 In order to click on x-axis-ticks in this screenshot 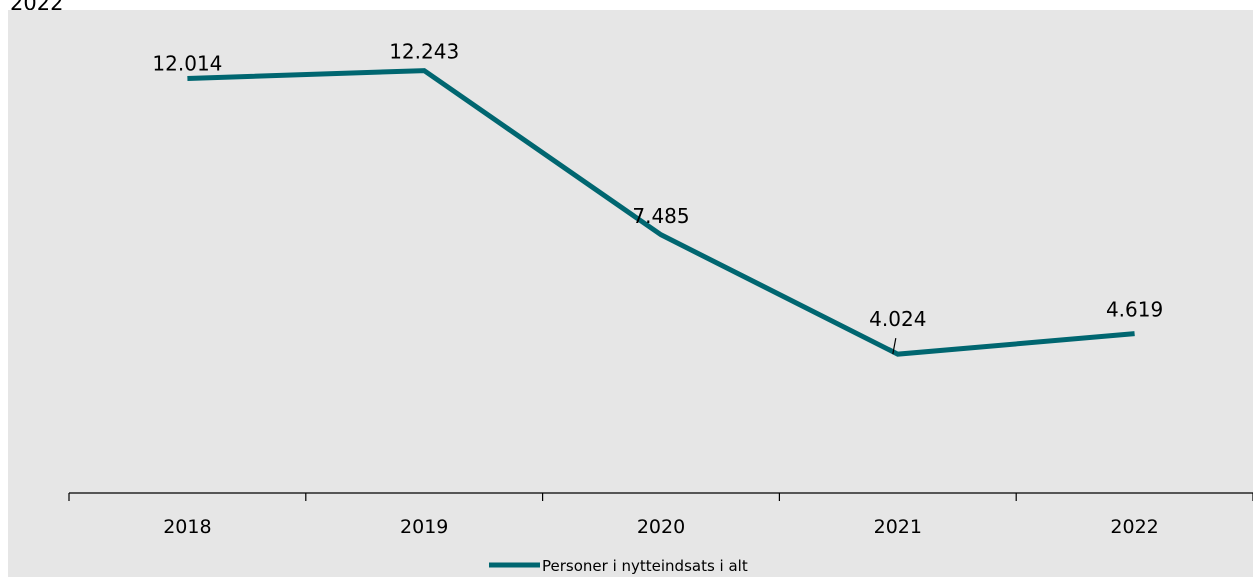, I will do `click(660, 497)`.